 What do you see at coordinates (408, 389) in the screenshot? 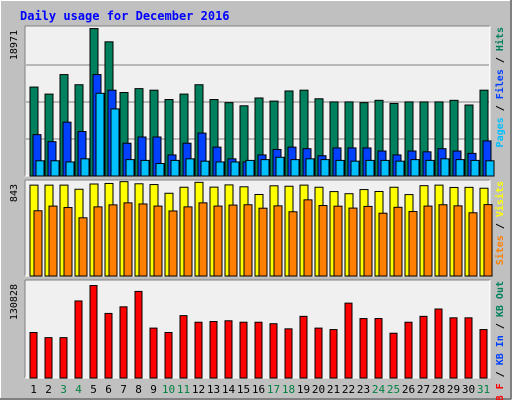
I see `x-tick-label-day-26: 26` at bounding box center [408, 389].